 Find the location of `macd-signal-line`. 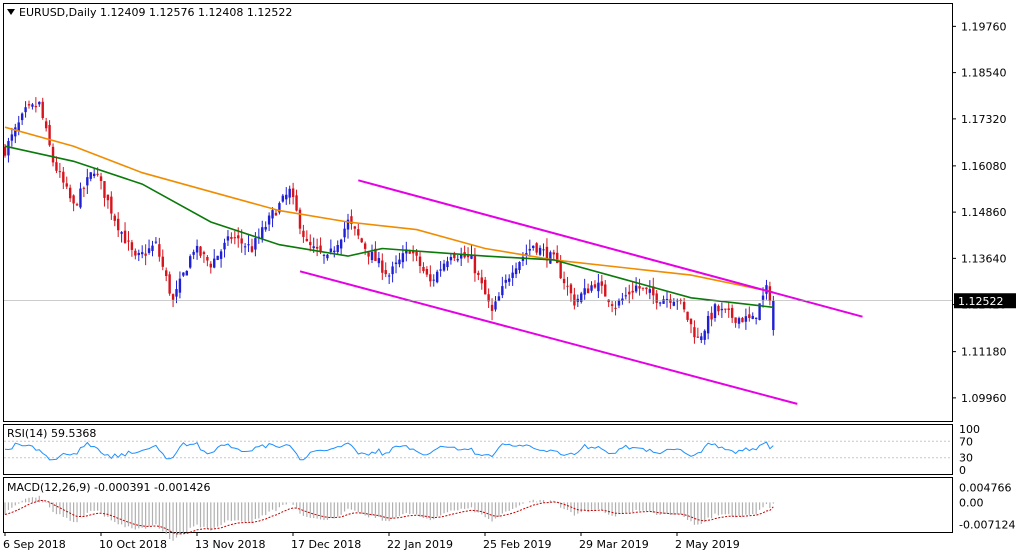

macd-signal-line is located at coordinates (389, 517).